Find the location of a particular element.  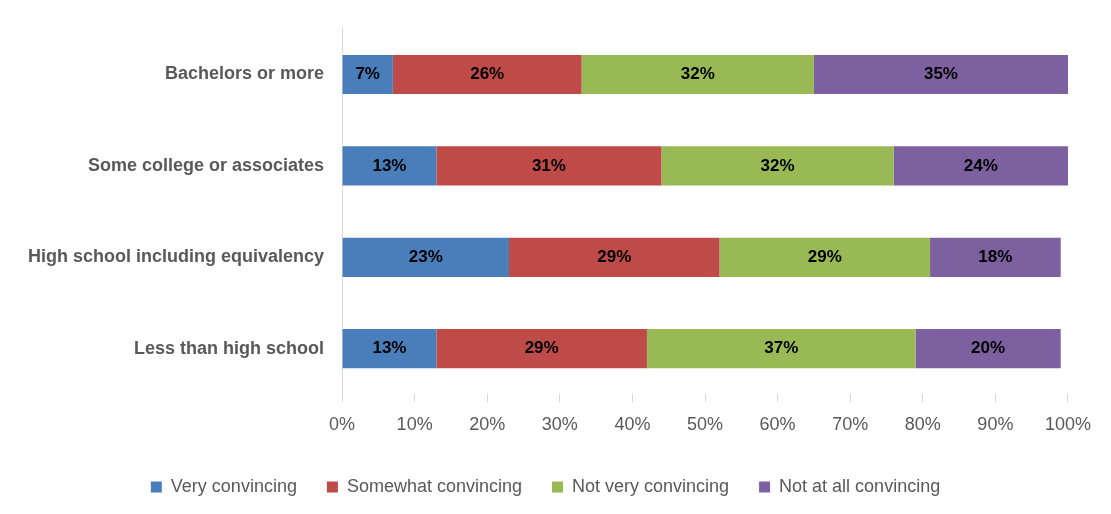

y-tick-label: Less than high school is located at coordinates (229, 347).